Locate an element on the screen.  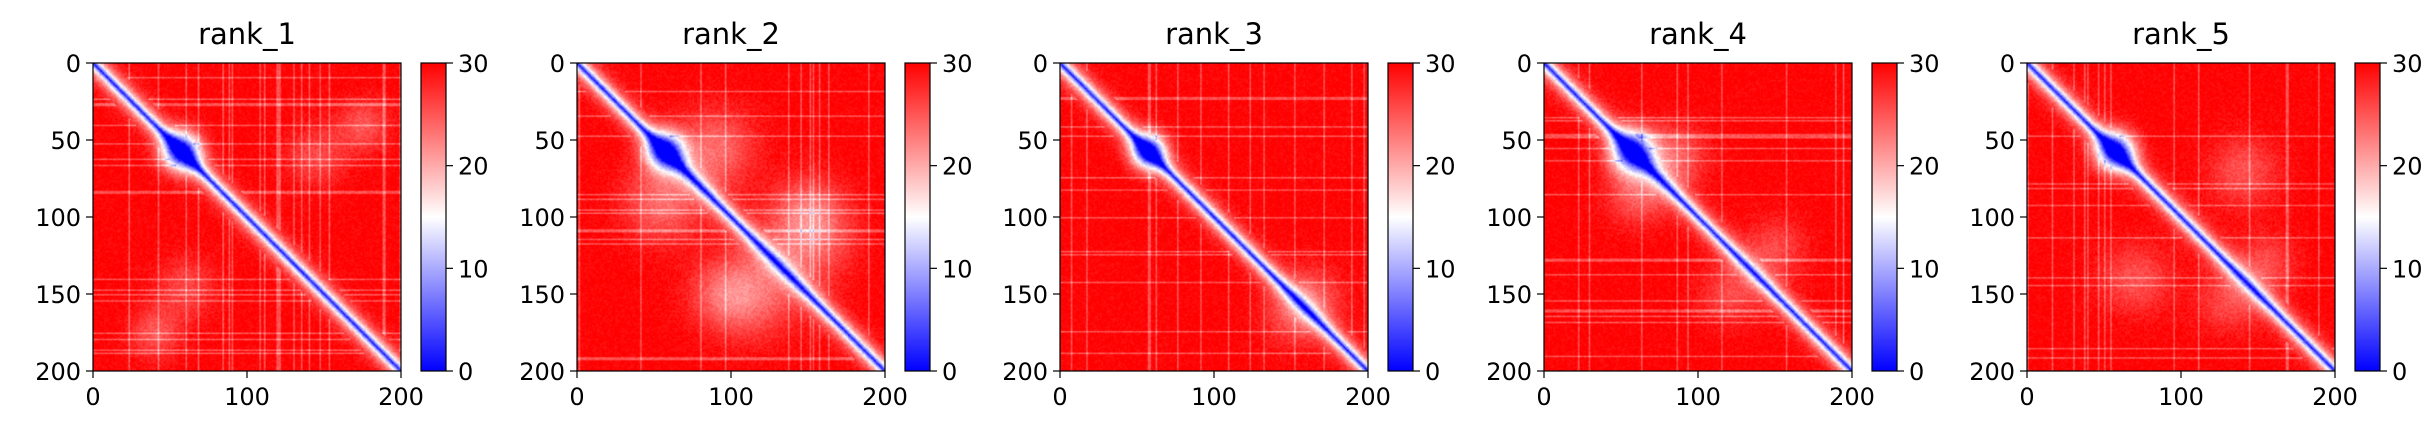
panel-title: rank_2 is located at coordinates (731, 34).